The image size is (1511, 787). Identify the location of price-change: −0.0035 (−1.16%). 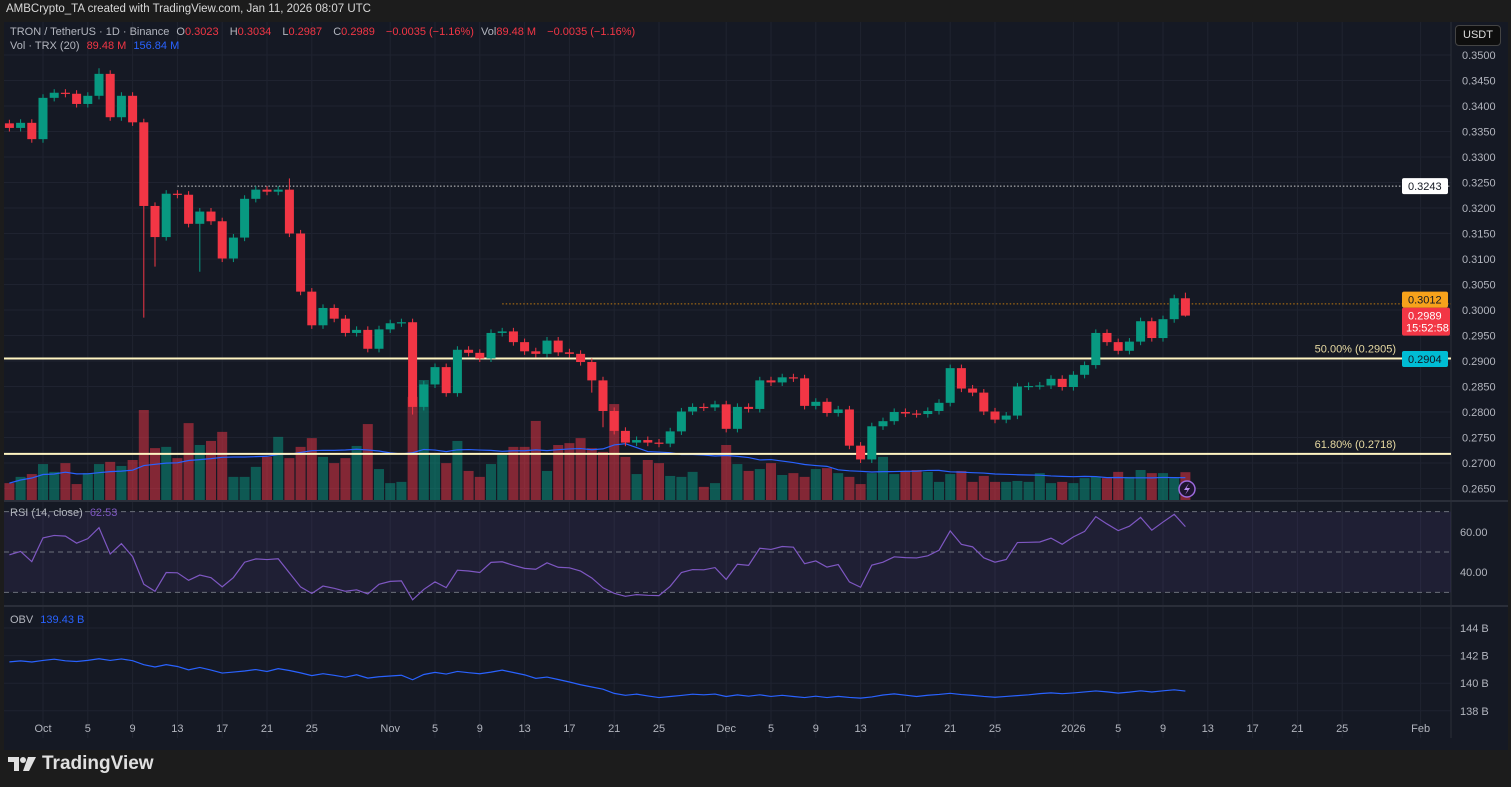
(429, 32).